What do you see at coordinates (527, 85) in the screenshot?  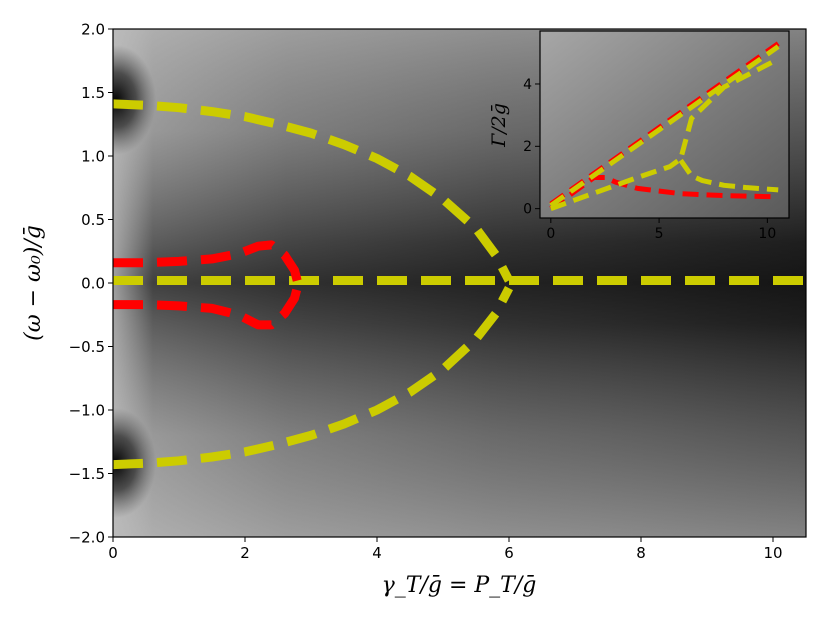 I see `y-tick-label: 4` at bounding box center [527, 85].